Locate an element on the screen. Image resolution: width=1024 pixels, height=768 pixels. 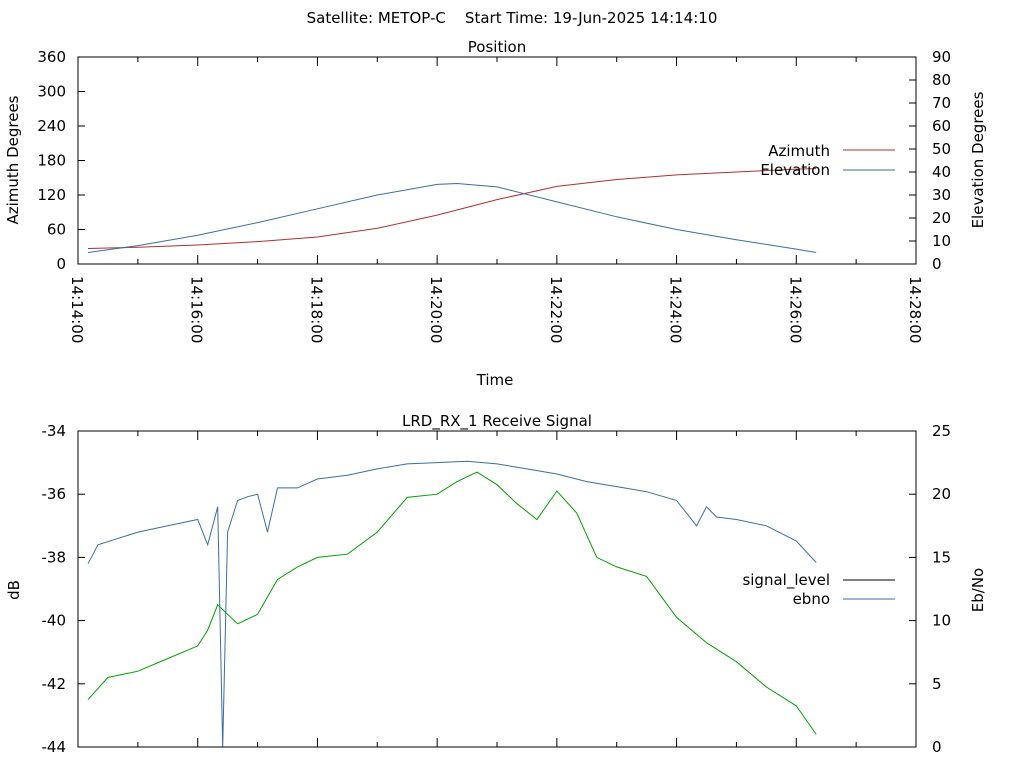
x-tick-label: 14:18:00 is located at coordinates (316, 309).